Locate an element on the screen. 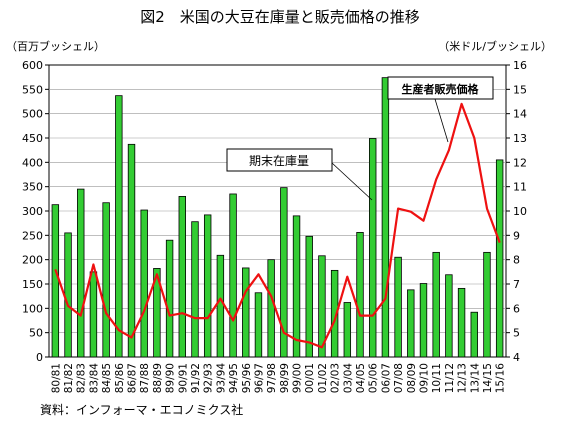  x-tick-label: 15/16 is located at coordinates (501, 378).